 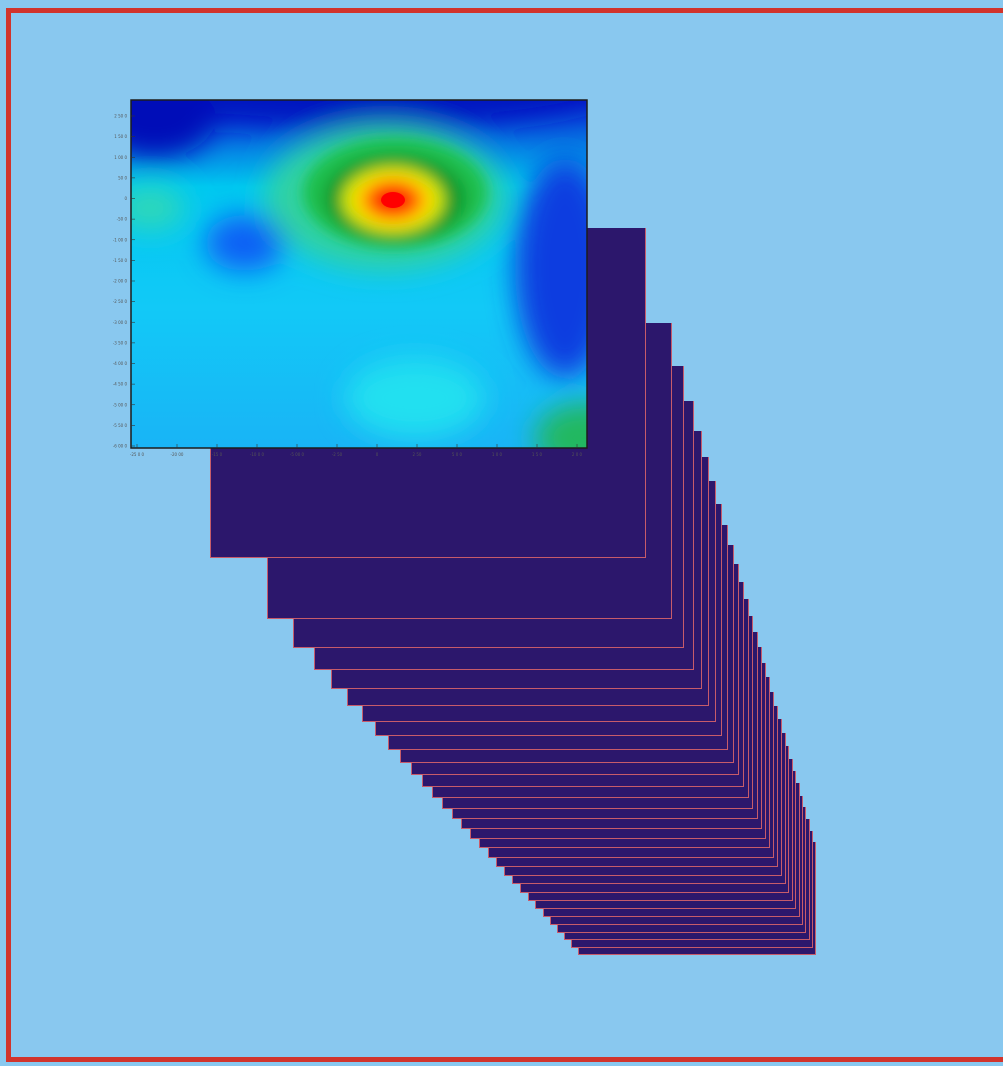 I want to click on y-tick-label: -5 00 0, so click(x=120, y=404).